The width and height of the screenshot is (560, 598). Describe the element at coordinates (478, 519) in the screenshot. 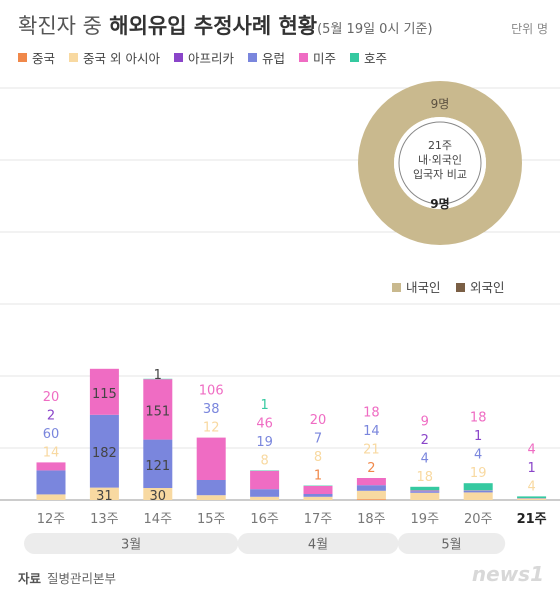

I see `tick-label: 20주` at that location.